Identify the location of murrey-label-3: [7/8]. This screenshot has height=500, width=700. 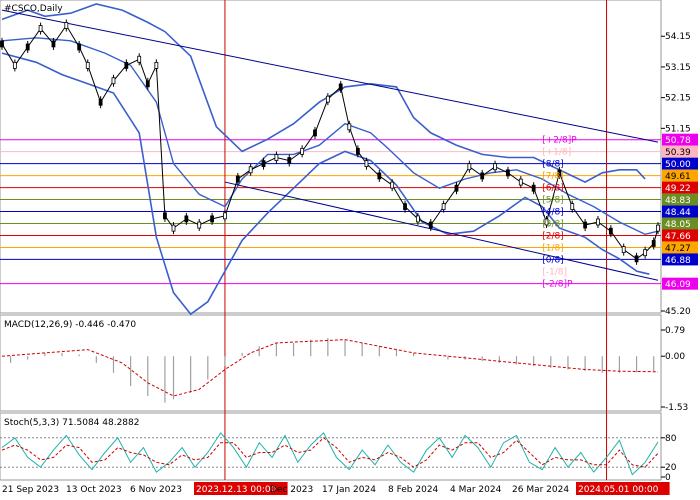
(553, 177).